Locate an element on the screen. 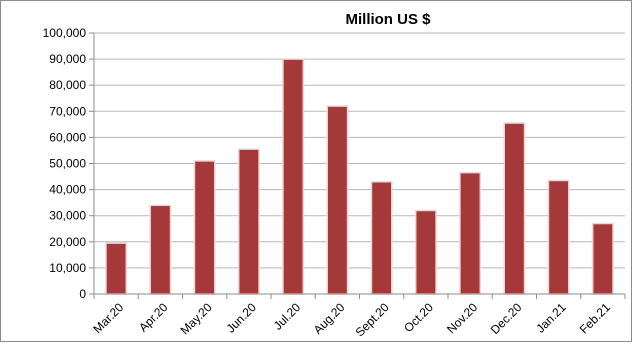 The height and width of the screenshot is (344, 634). x-tick-label: Mar.20 is located at coordinates (108, 318).